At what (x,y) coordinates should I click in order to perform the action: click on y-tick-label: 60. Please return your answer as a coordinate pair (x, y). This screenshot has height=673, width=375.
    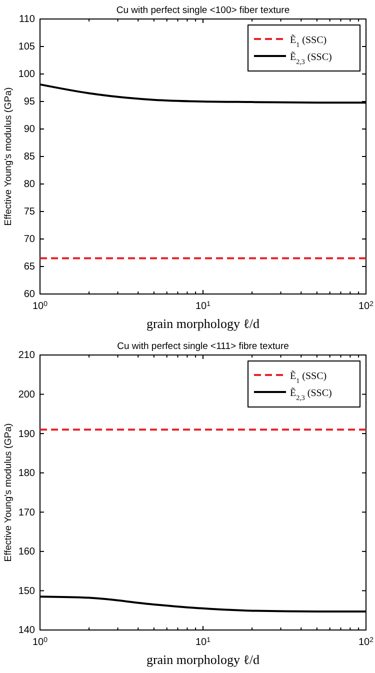
    Looking at the image, I should click on (30, 294).